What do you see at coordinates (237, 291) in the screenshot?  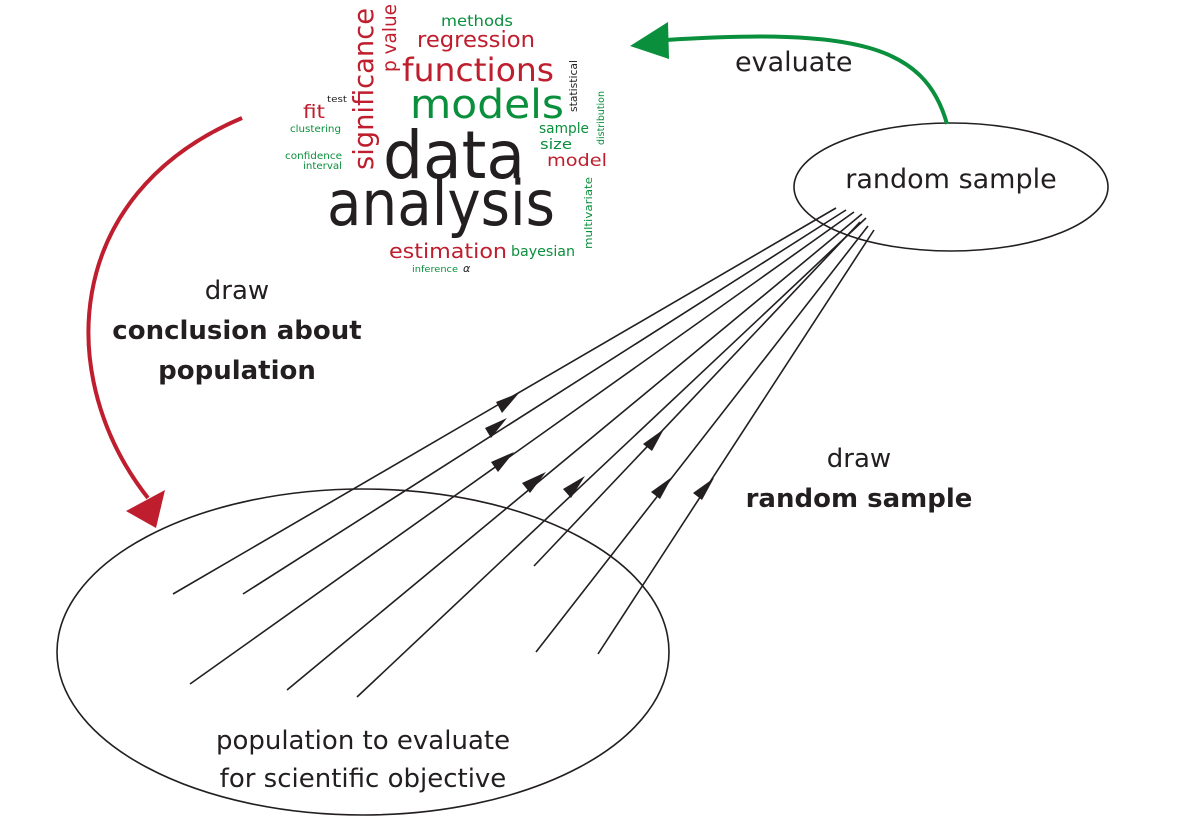 I see `draw-conclusion-label: draw` at bounding box center [237, 291].